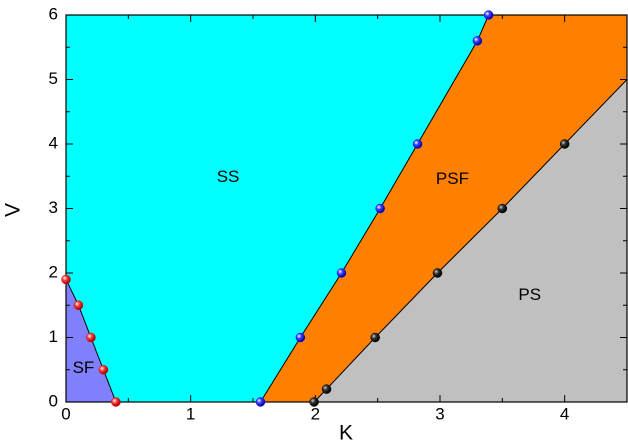  I want to click on x-tick-label: 3, so click(439, 413).